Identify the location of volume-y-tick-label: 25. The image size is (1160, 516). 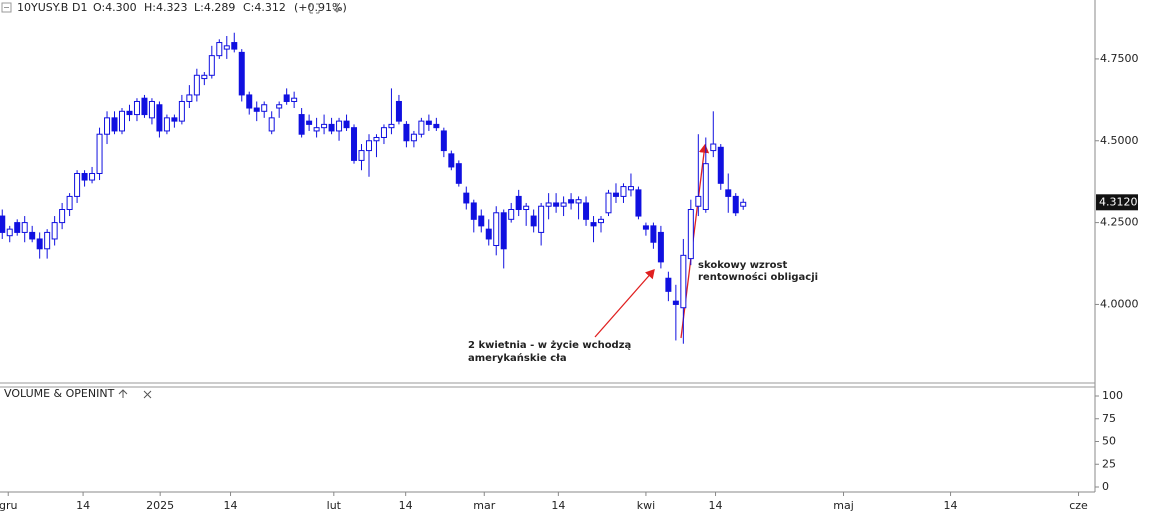
(1109, 463).